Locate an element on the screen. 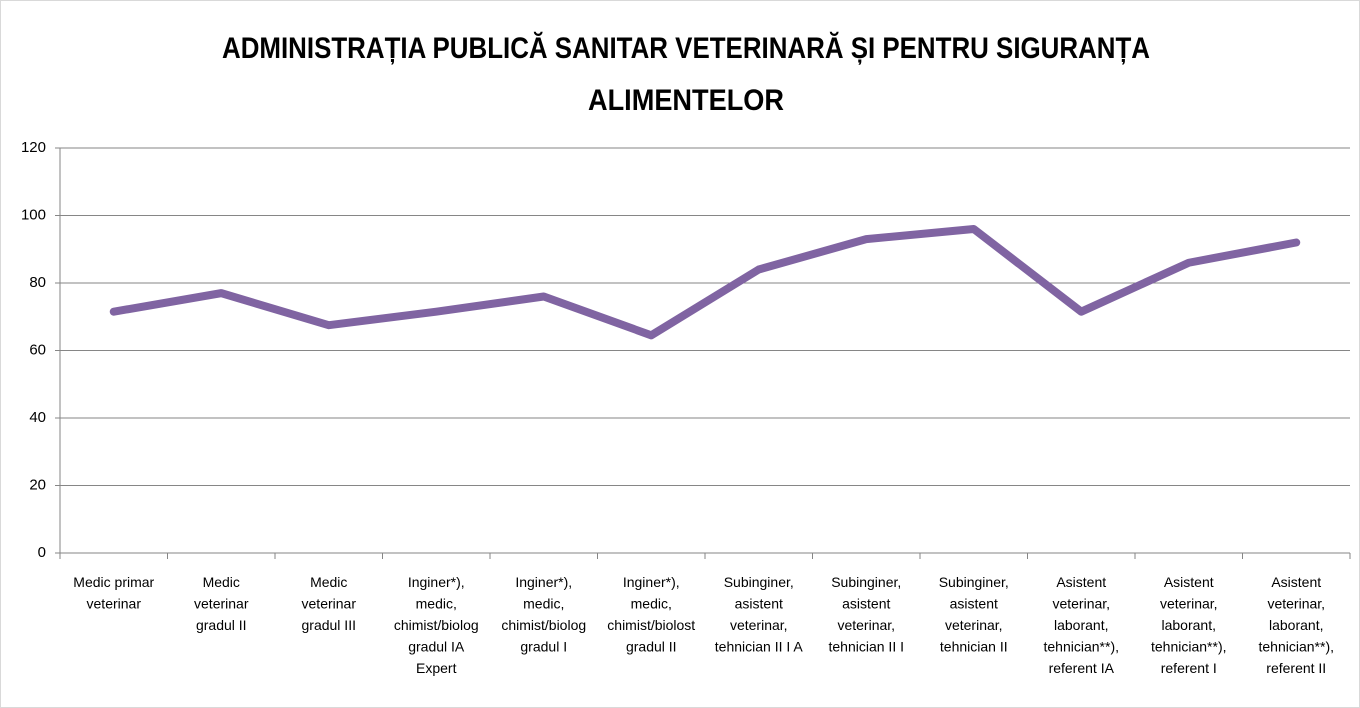  x-tick-label: Inginer*), medic, chimist/biolost gradul II is located at coordinates (651, 614).